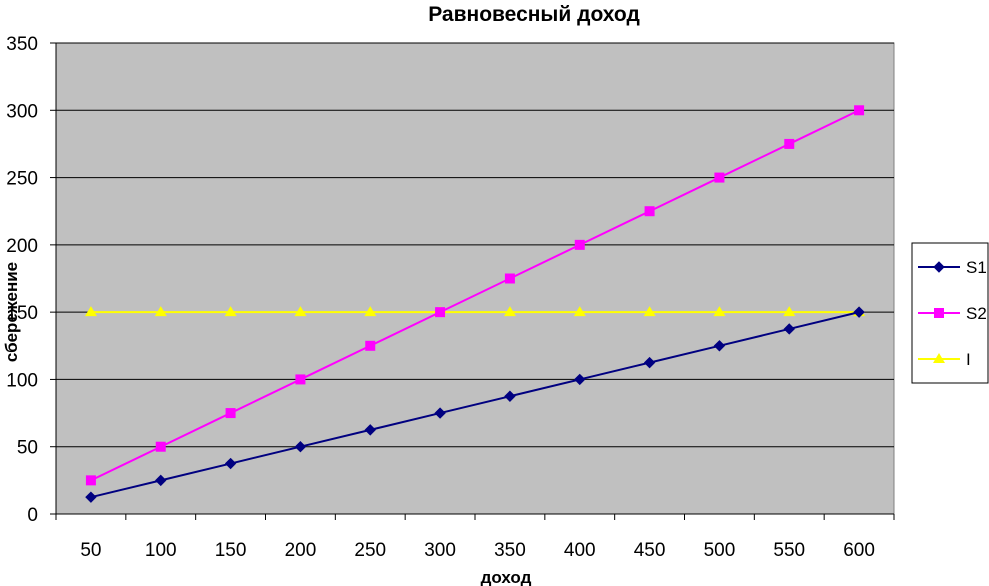  What do you see at coordinates (510, 550) in the screenshot?
I see `x-tick-label: 350` at bounding box center [510, 550].